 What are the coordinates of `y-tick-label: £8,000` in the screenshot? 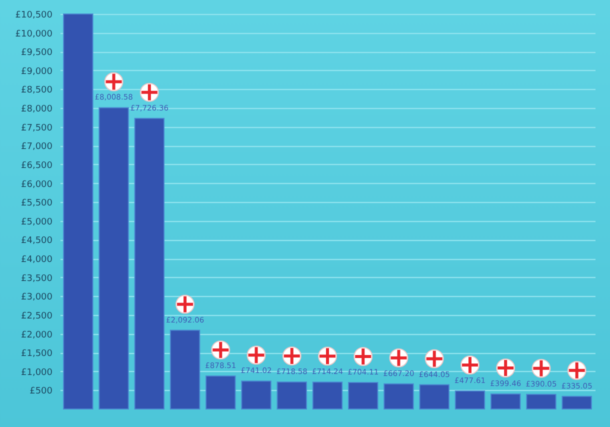 It's located at (37, 109).